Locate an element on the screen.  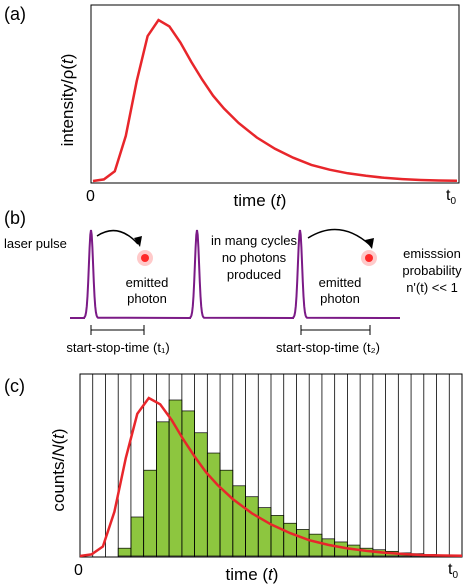
panel-c-ylabel: counts/N(t) is located at coordinates (58, 469).